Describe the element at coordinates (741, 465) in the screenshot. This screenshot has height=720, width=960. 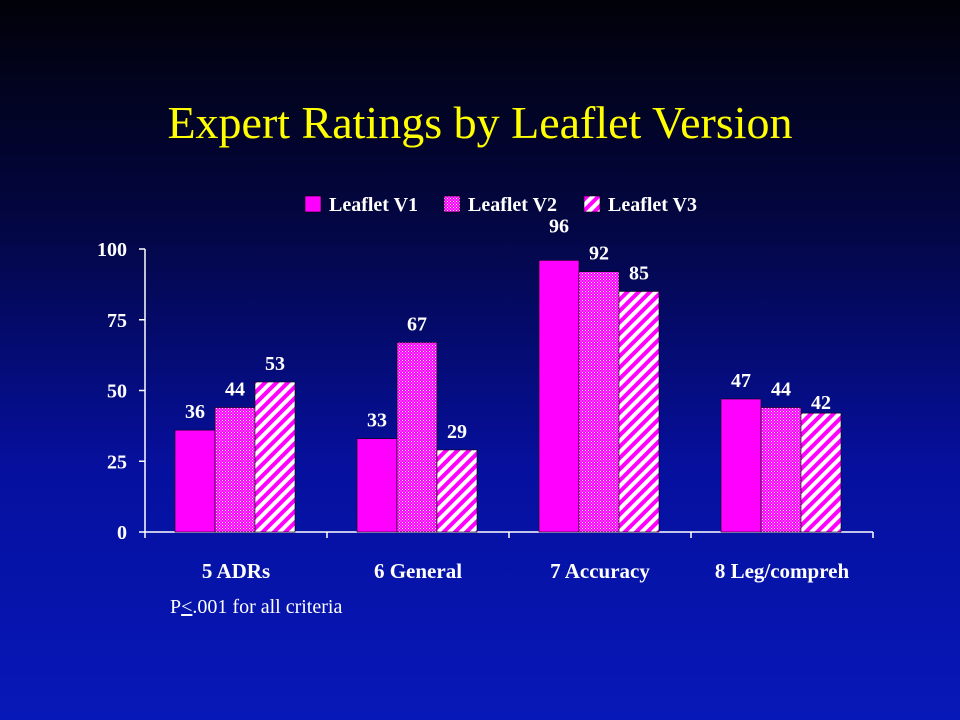
I see `bar-leaflet-v1-8-leg-compreh` at that location.